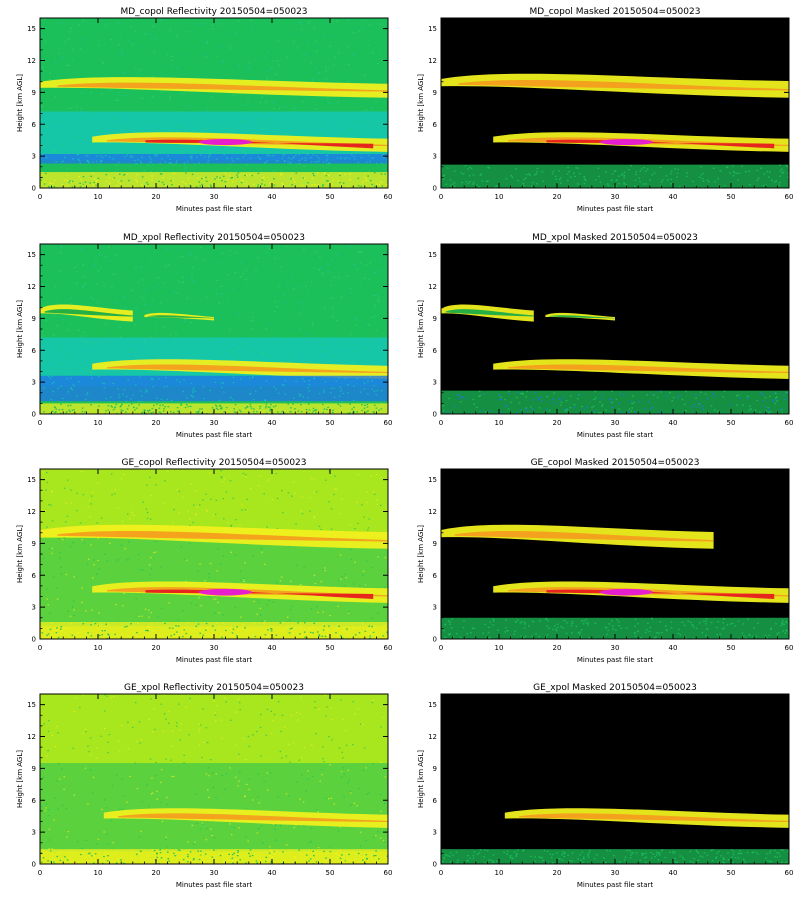  What do you see at coordinates (214, 582) in the screenshot?
I see `lower-noise-region` at bounding box center [214, 582].